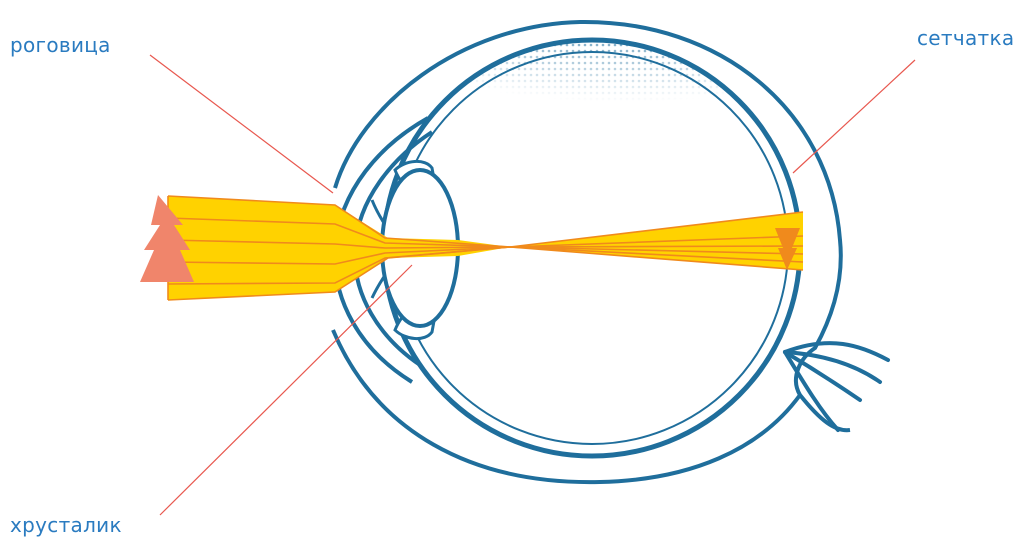 This screenshot has width=1035, height=539. I want to click on optic-nerve, so click(836, 386).